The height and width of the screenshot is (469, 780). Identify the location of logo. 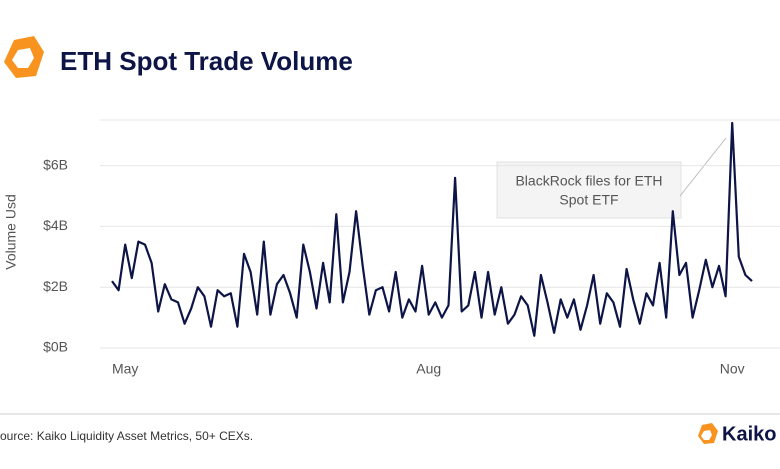
(24, 57).